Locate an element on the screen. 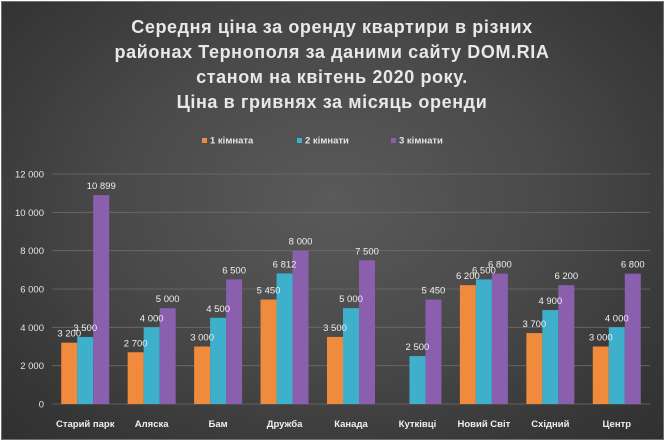 The image size is (665, 441). x-tick-label: Східний is located at coordinates (550, 424).